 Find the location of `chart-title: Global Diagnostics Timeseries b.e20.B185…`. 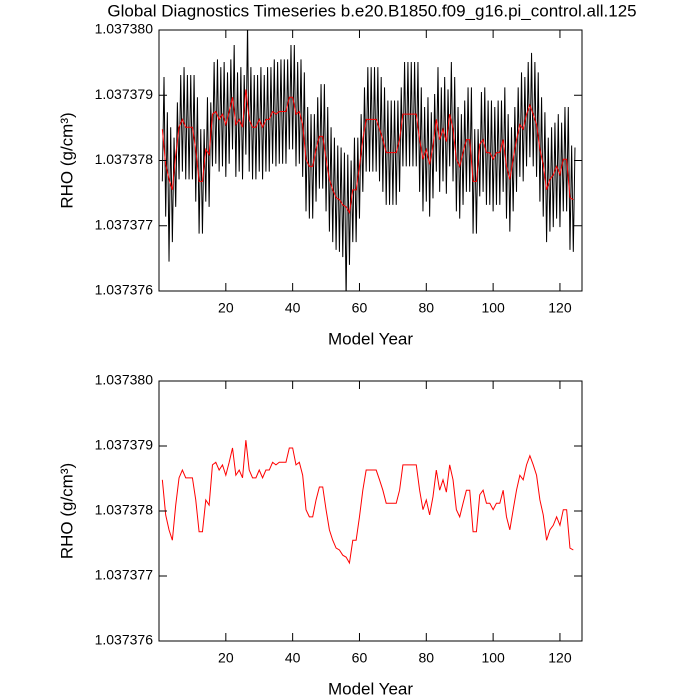

chart-title: Global Diagnostics Timeseries b.e20.B185… is located at coordinates (371, 10).